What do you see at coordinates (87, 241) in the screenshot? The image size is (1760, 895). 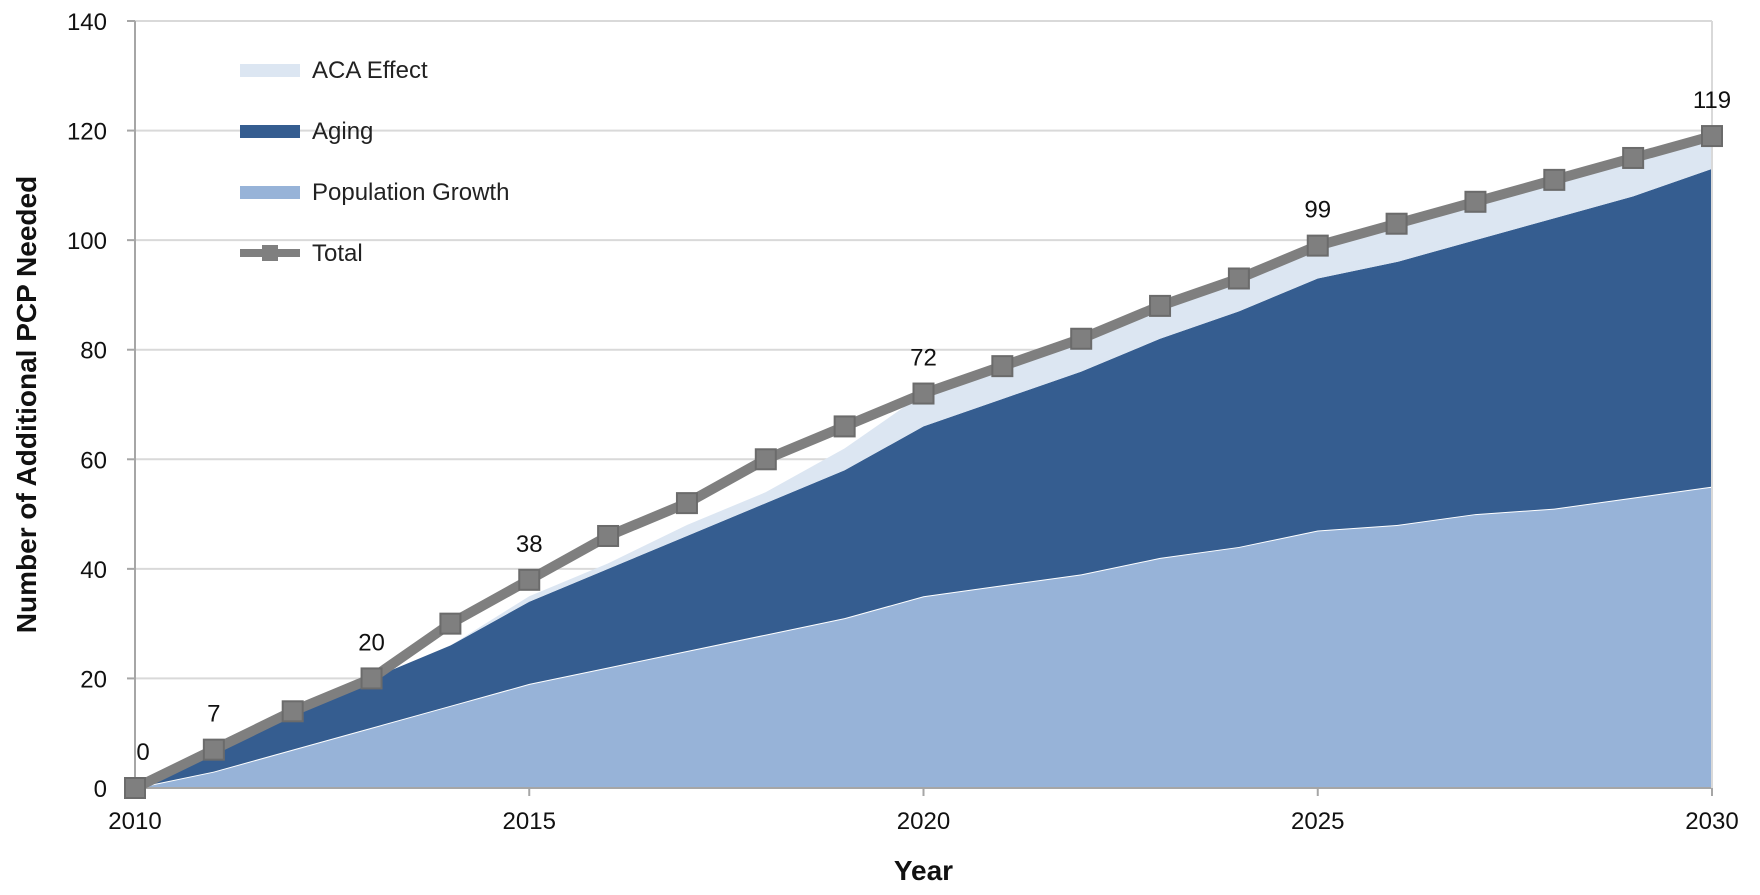 I see `y-tick-label: 100` at bounding box center [87, 241].